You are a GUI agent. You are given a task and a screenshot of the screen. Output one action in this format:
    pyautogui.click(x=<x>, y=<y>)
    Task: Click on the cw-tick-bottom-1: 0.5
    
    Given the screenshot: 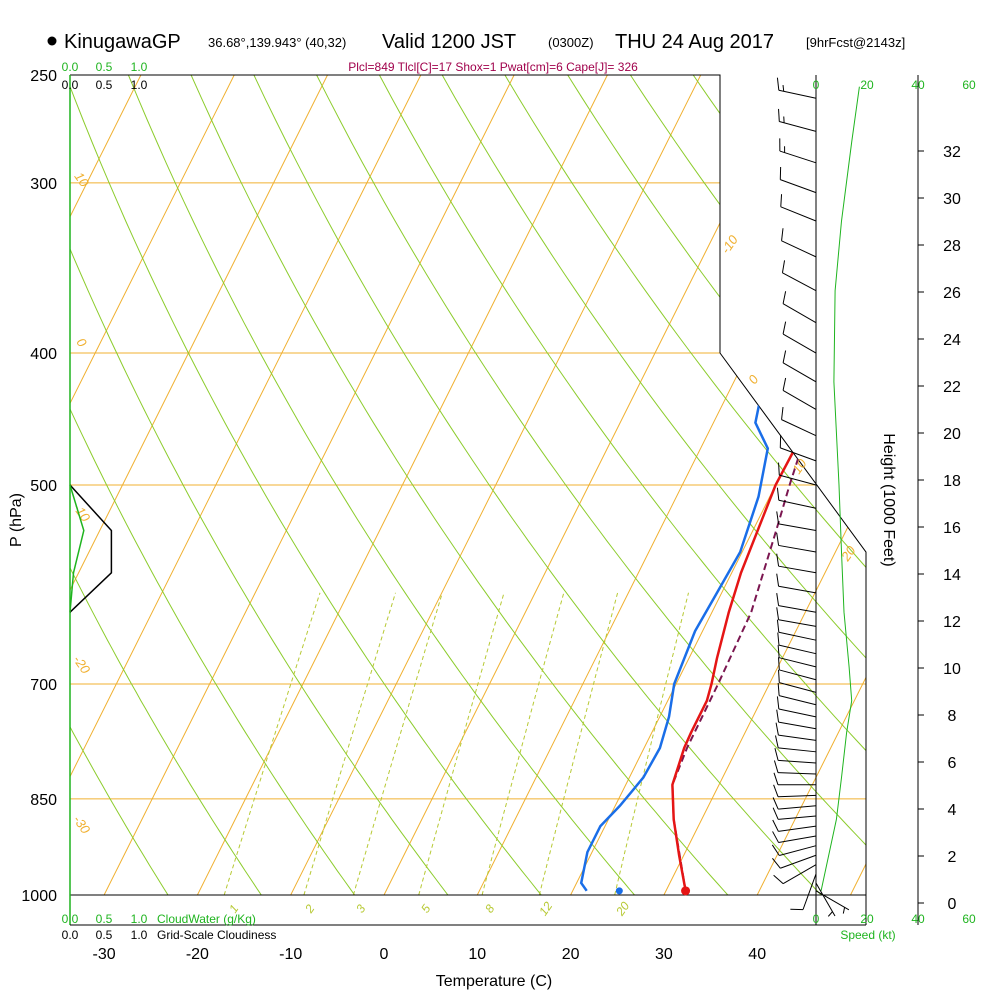 What is the action you would take?
    pyautogui.click(x=104, y=919)
    